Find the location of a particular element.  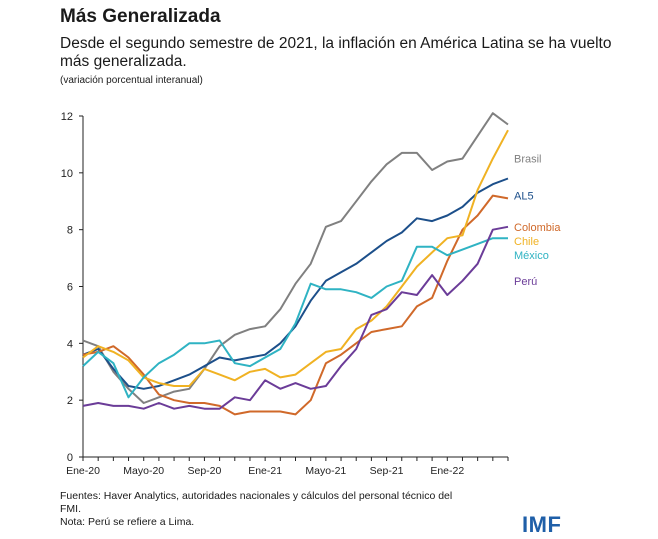

x-tick-label: Mayo-21 is located at coordinates (325, 471).